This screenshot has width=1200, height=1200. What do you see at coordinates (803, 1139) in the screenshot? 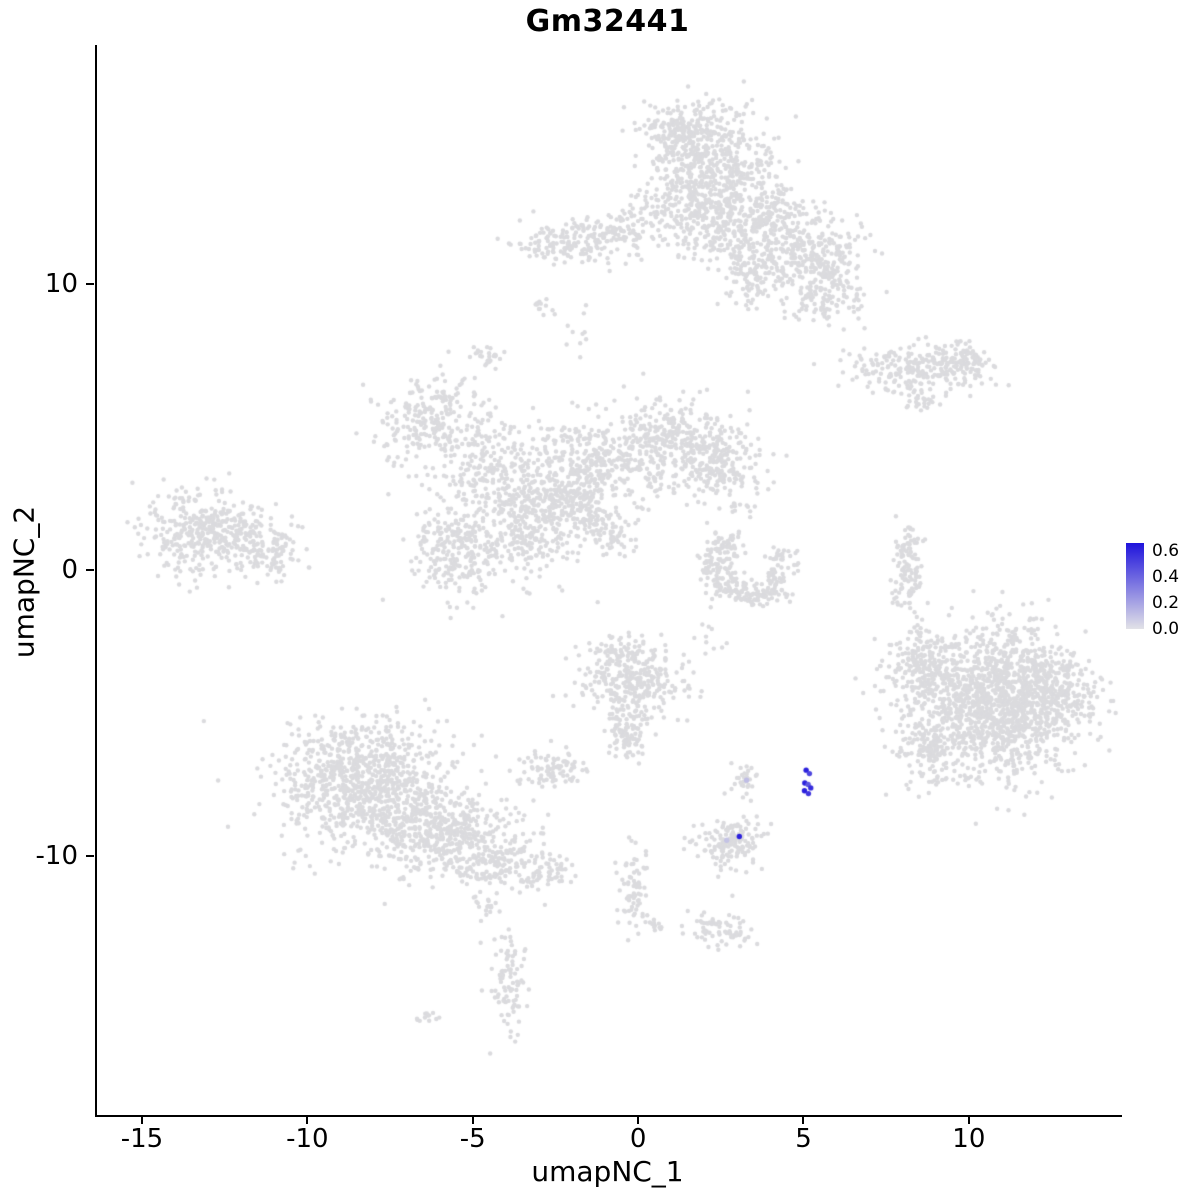
I see `x-tick-label: 5` at bounding box center [803, 1139].